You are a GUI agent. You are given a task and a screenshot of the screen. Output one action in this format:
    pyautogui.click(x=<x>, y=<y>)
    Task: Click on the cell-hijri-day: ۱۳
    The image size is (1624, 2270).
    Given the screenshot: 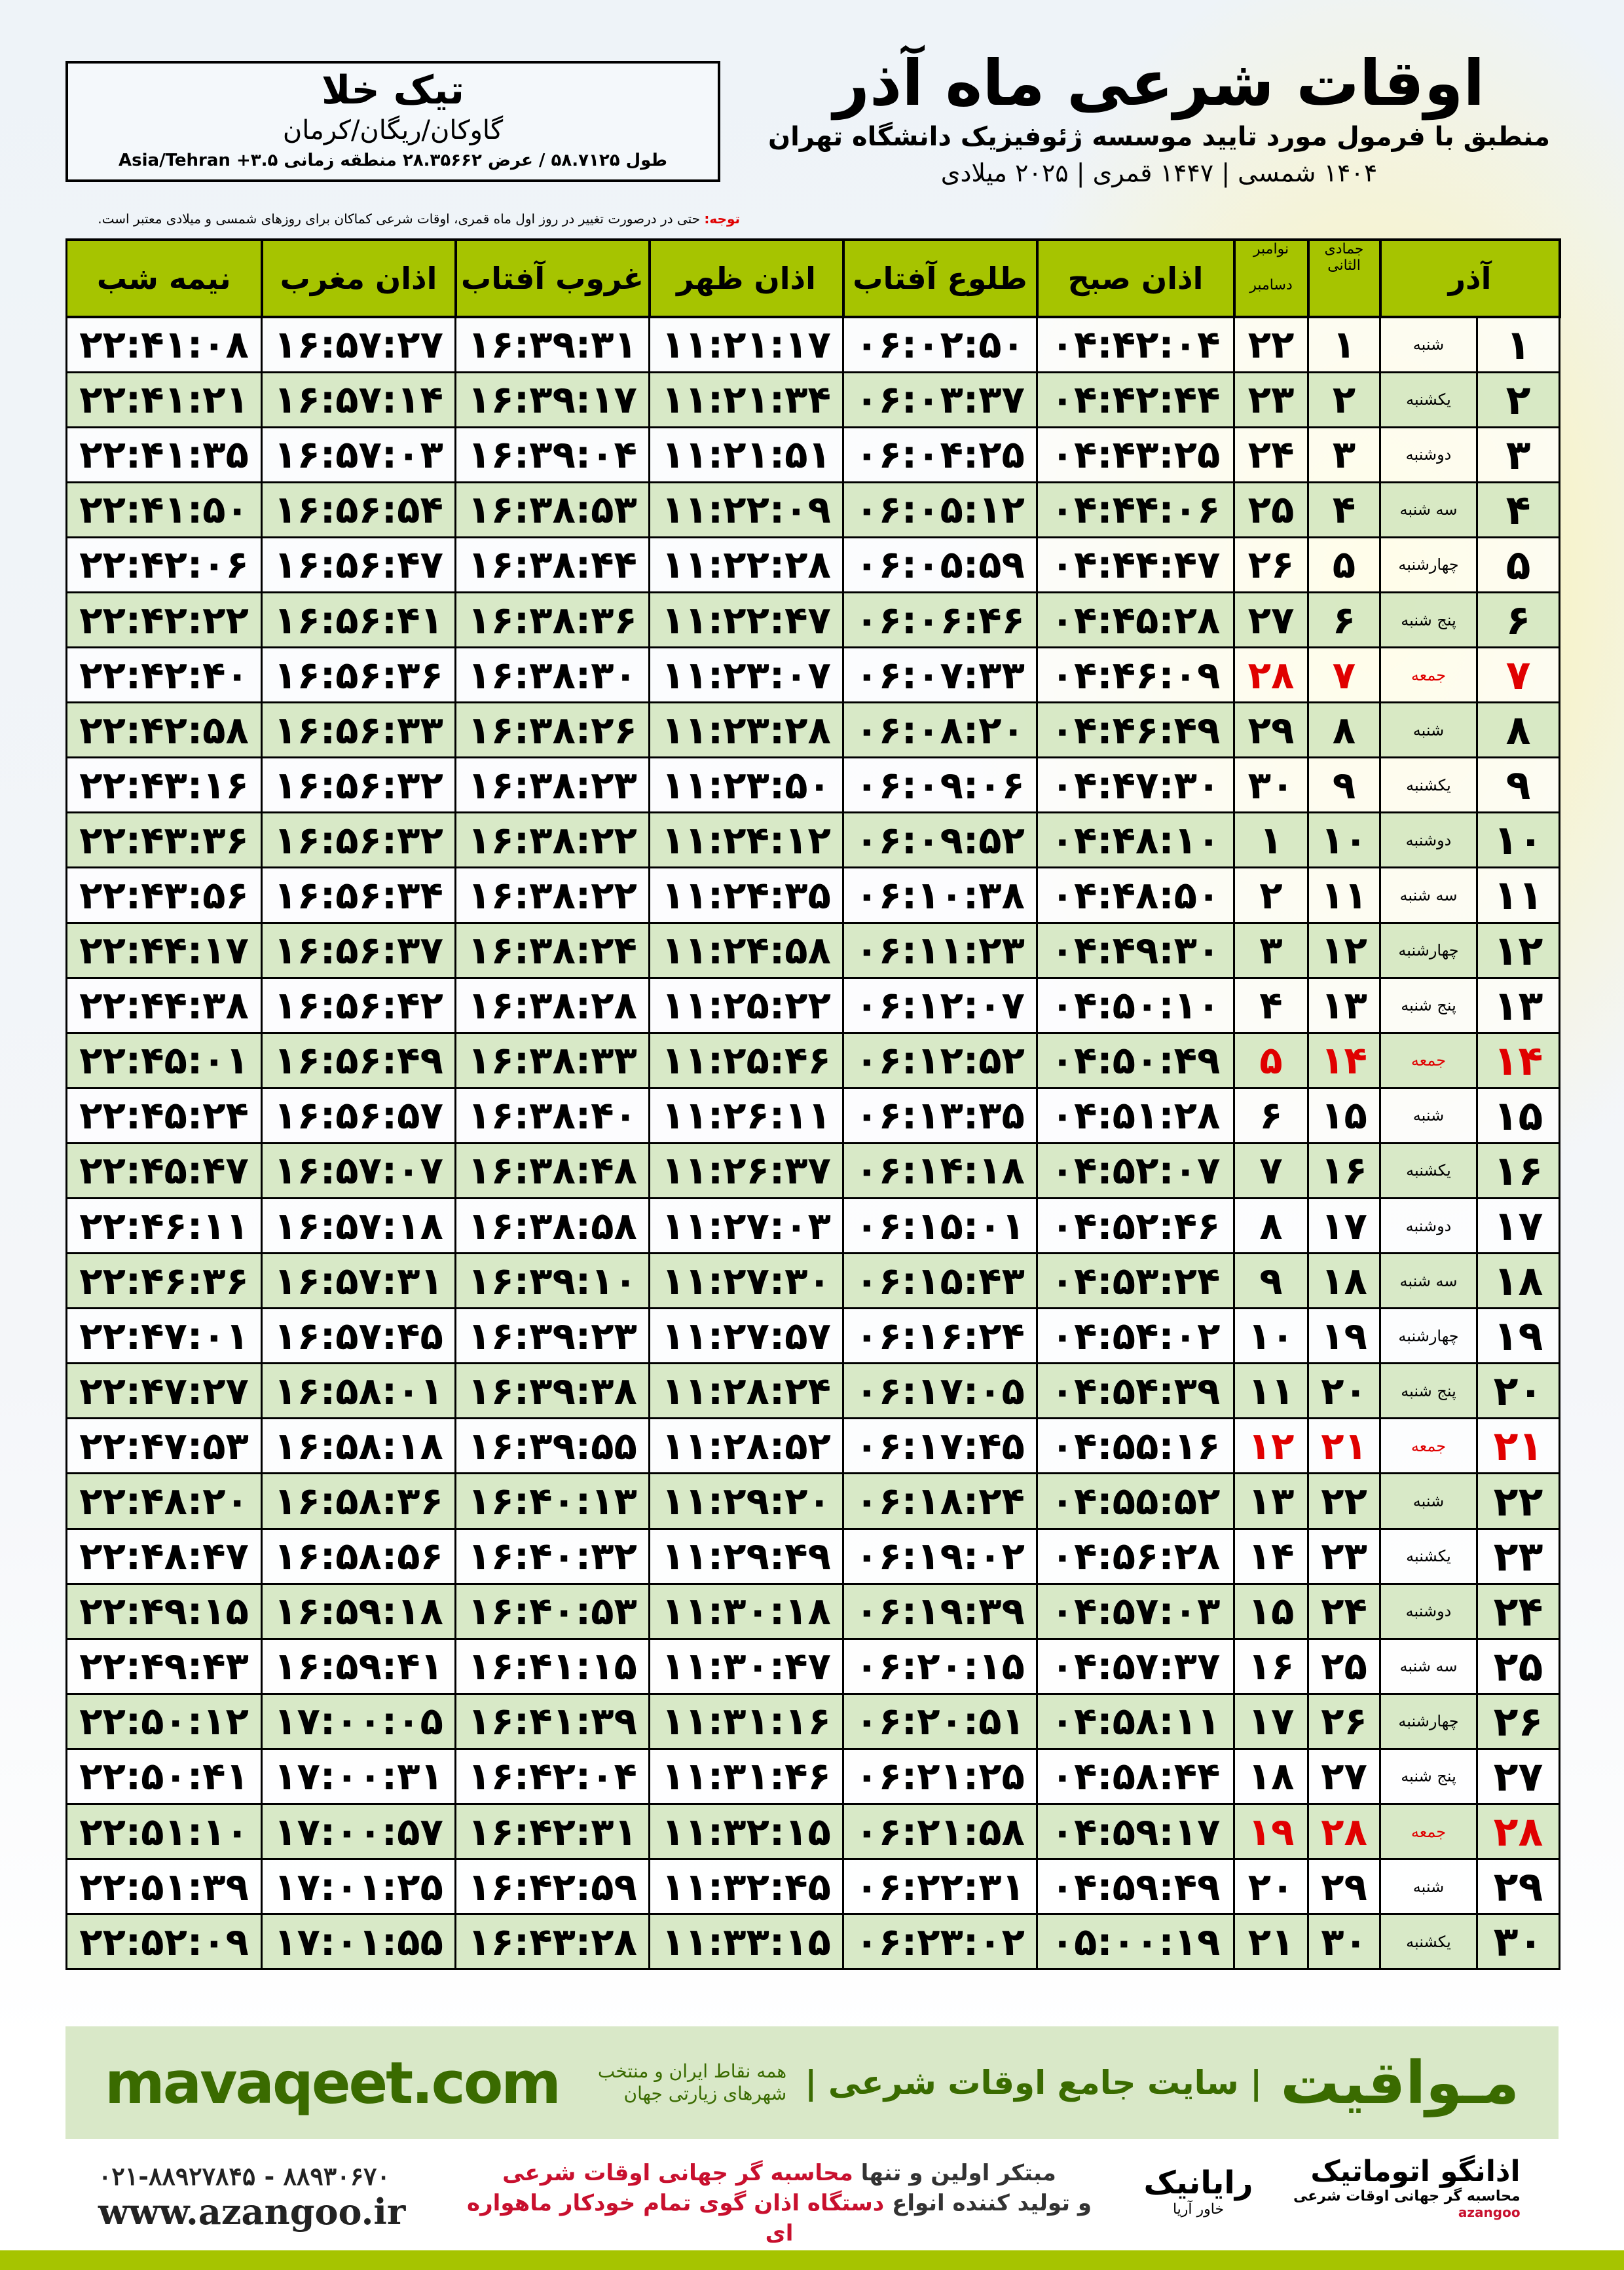 What is the action you would take?
    pyautogui.click(x=1344, y=1005)
    